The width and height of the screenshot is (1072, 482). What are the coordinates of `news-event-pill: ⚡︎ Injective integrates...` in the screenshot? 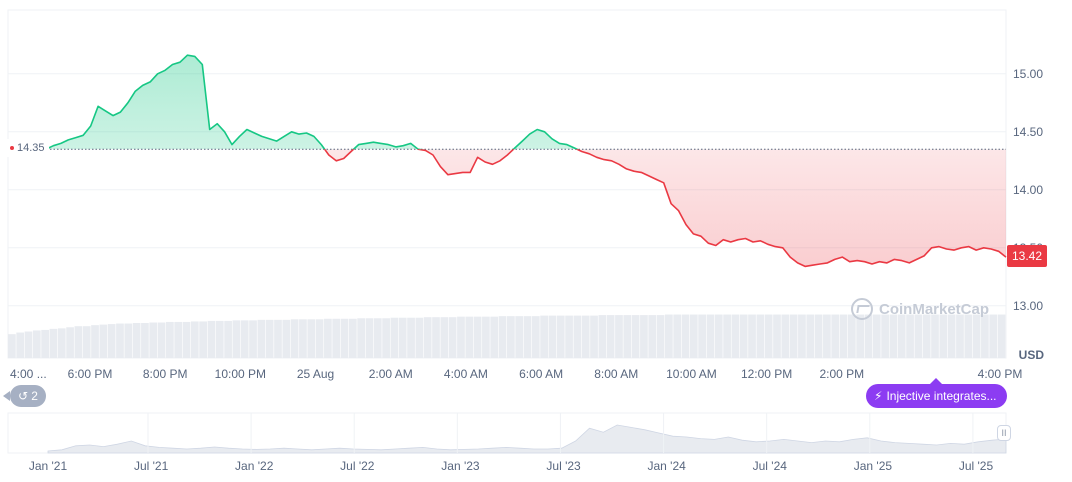 It's located at (936, 393).